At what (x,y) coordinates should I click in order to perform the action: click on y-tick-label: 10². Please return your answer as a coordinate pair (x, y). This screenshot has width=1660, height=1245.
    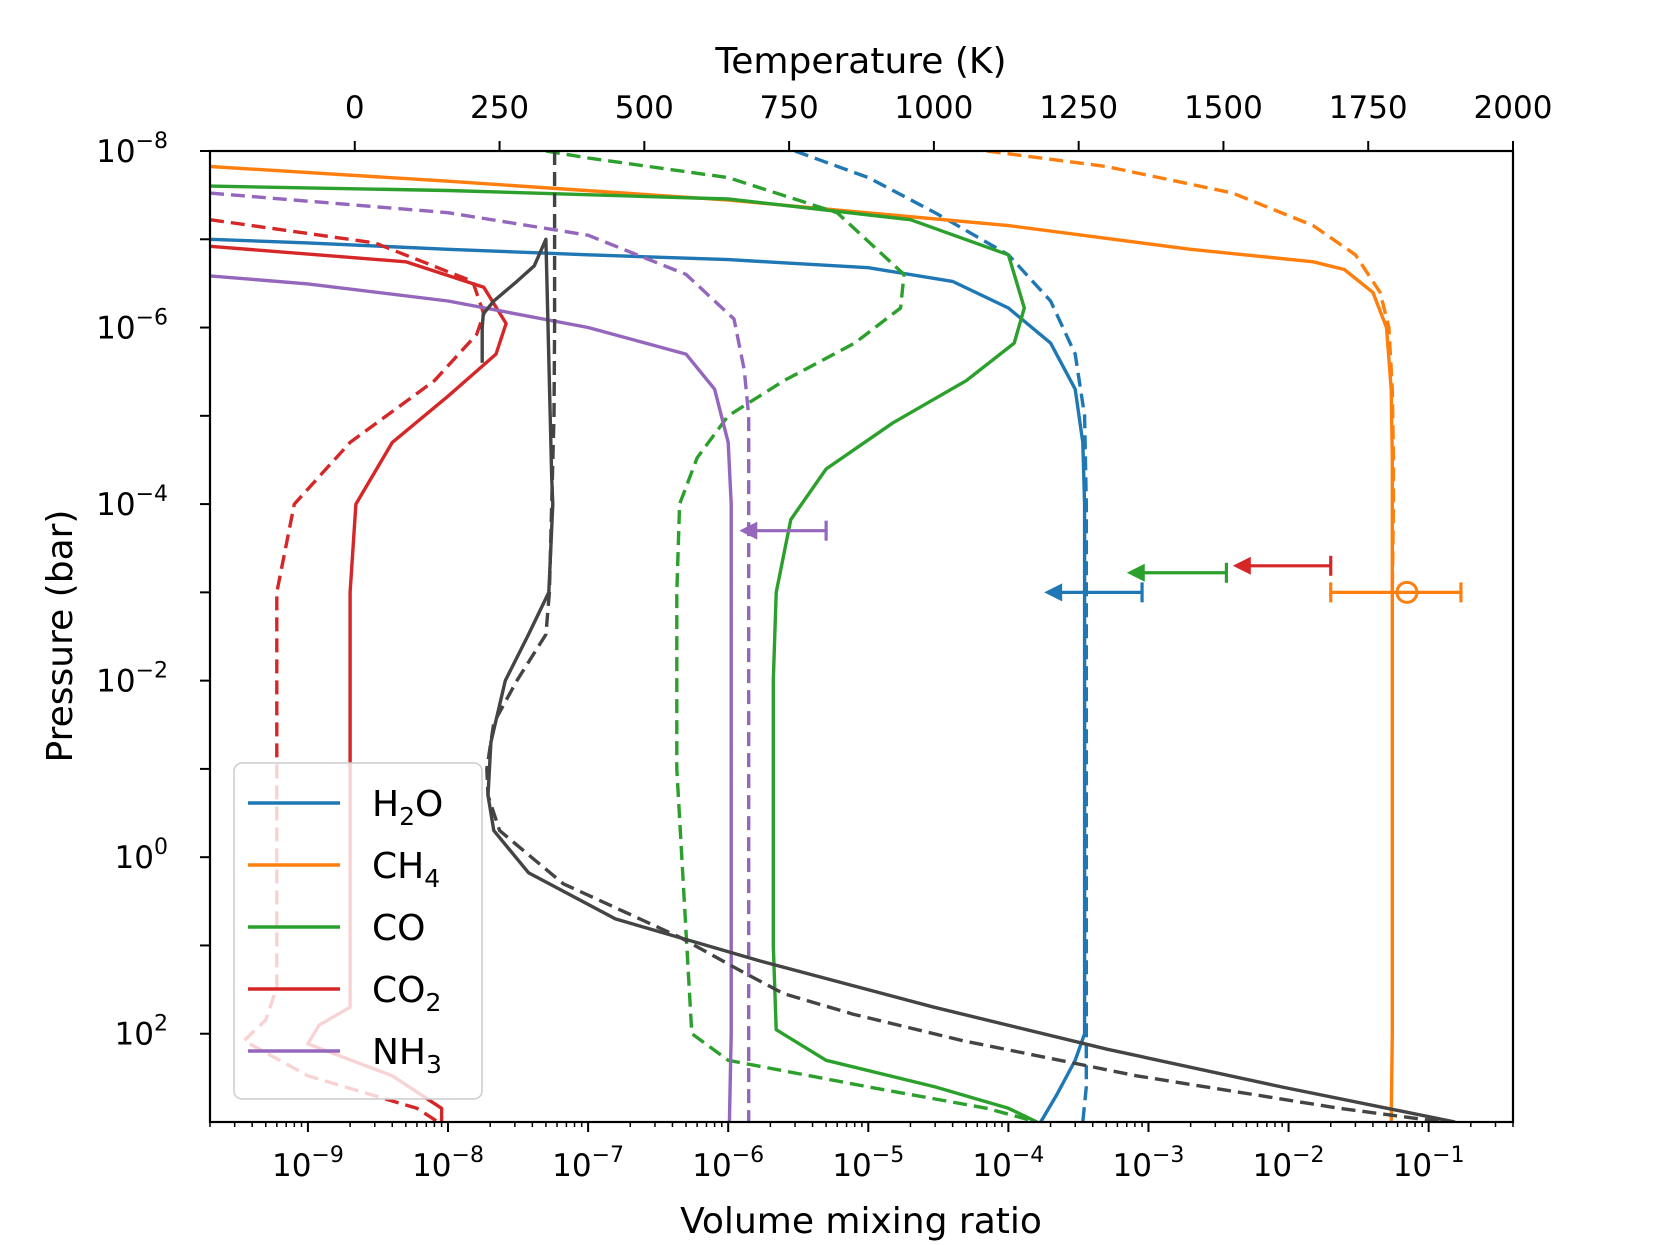
    Looking at the image, I should click on (141, 1032).